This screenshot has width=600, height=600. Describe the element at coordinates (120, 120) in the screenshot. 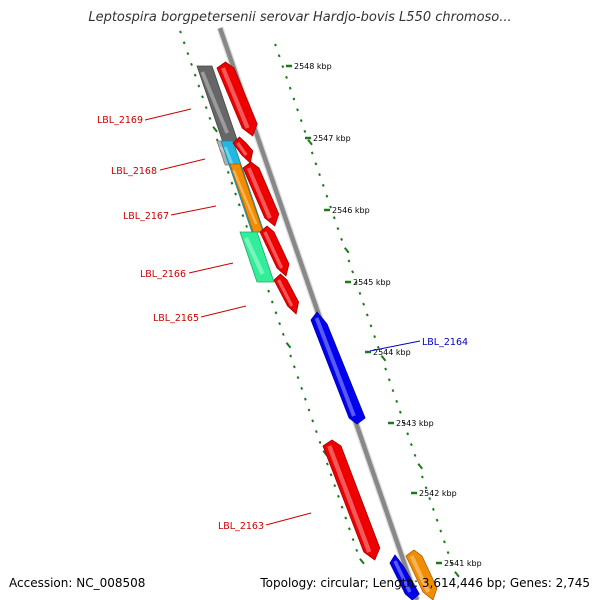

I see `gene-label-lbl_2169: LBL_2169` at that location.